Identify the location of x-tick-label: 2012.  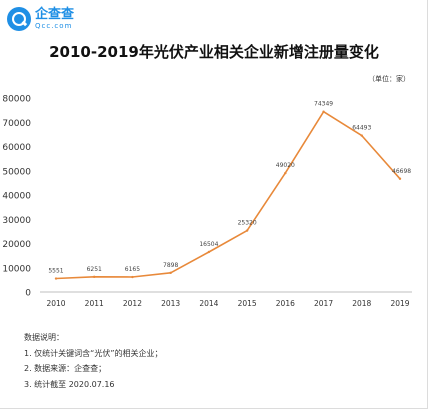
(132, 303).